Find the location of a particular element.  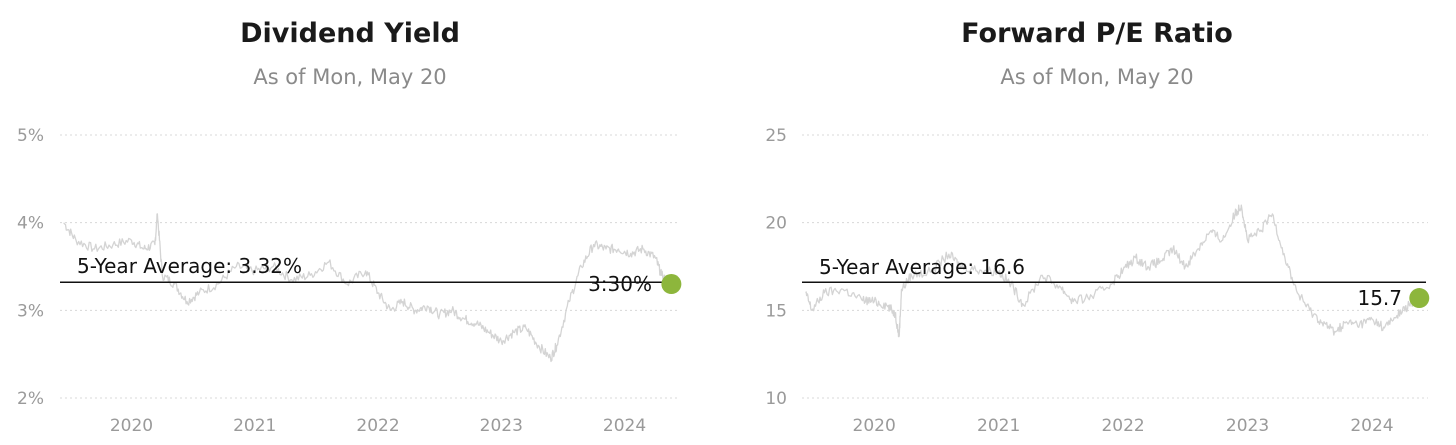

y-axis-ticks: 5% 4% 3% 2% is located at coordinates (30, 267).